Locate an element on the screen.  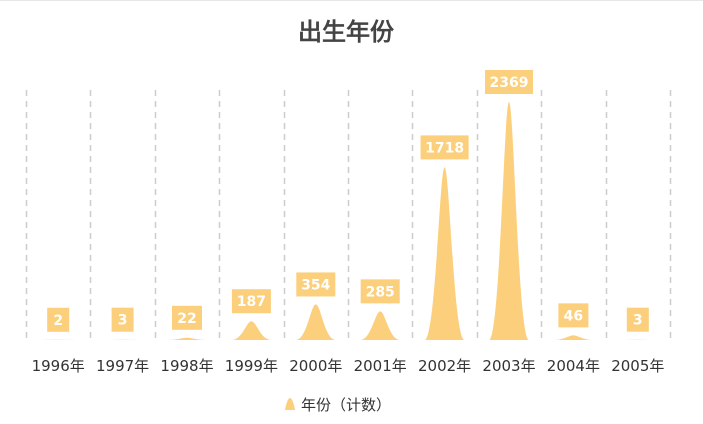
data-label-value: 354 is located at coordinates (315, 285).